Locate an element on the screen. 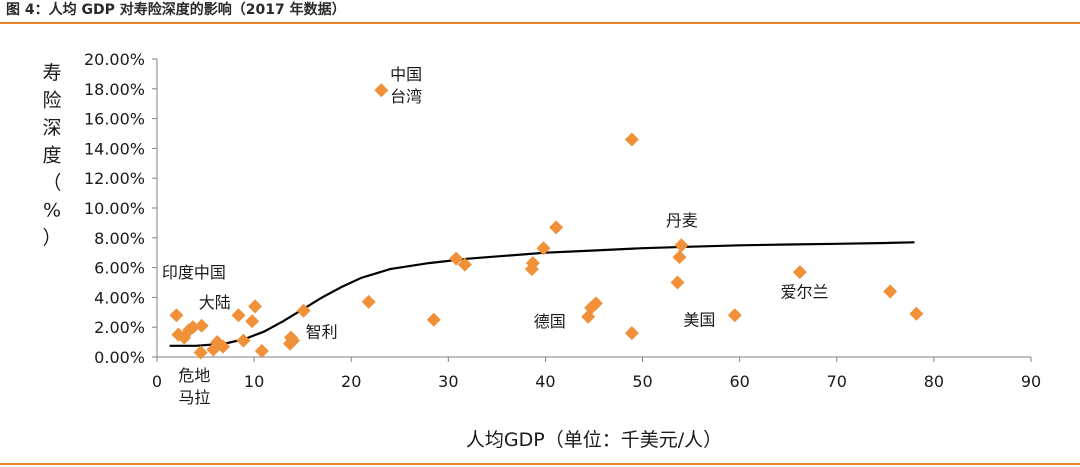 The width and height of the screenshot is (1080, 467). x-tick-label: 30 is located at coordinates (448, 381).